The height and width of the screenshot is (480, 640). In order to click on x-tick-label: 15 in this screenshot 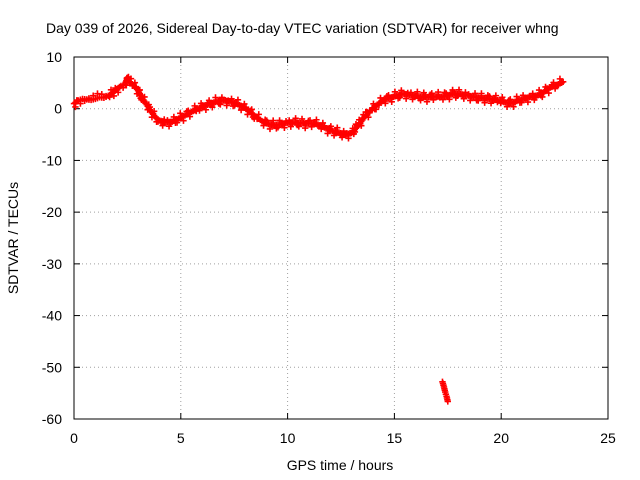, I will do `click(395, 438)`.